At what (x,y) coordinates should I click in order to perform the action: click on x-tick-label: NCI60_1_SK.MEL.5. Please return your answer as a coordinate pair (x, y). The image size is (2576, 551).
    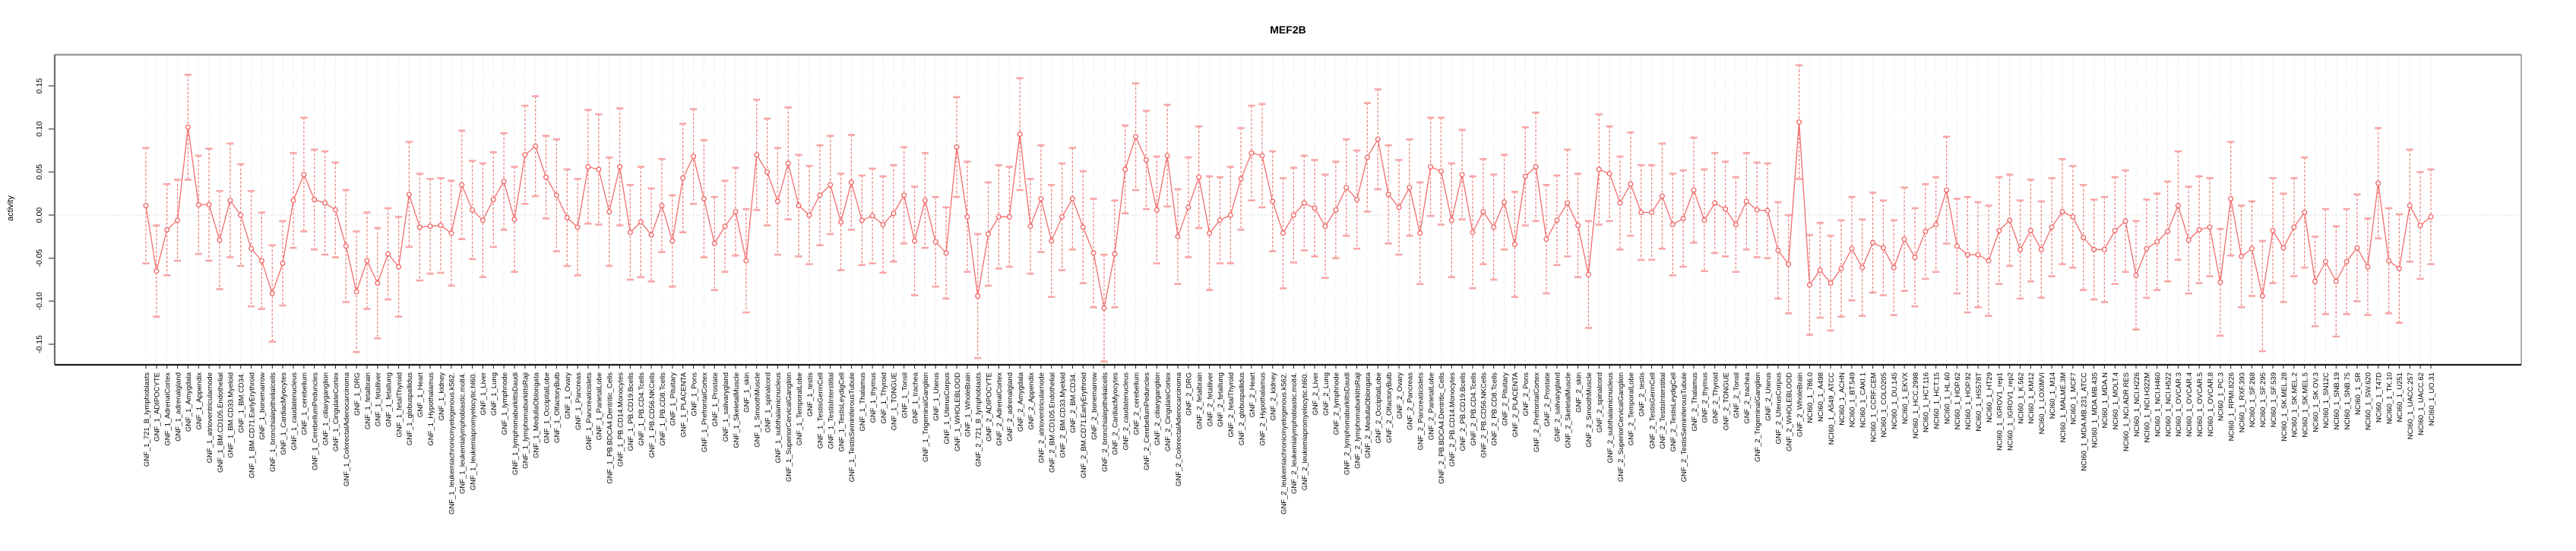
    Looking at the image, I should click on (2306, 405).